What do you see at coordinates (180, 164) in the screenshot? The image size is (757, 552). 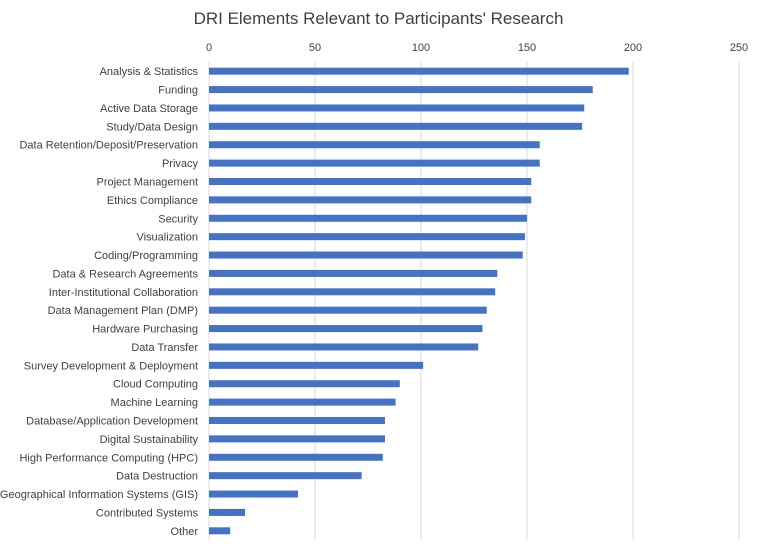 I see `category-label: Privacy` at bounding box center [180, 164].